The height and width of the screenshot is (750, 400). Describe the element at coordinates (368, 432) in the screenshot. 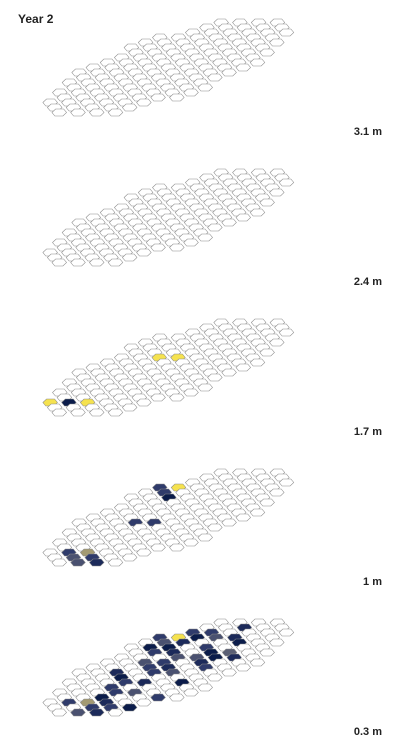

I see `depth-label: 1.7 m` at that location.